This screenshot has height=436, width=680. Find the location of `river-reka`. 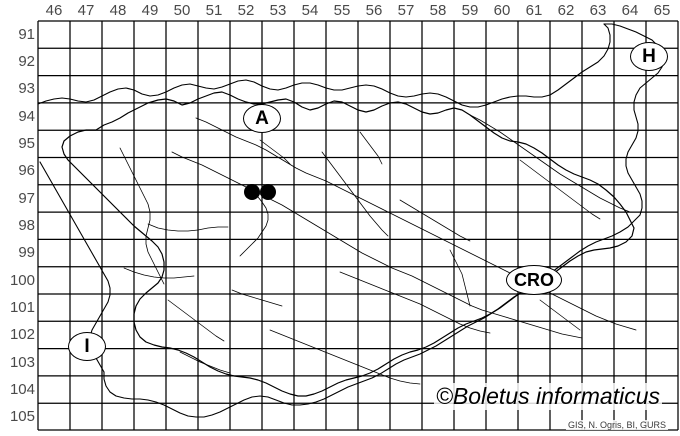

river-reka is located at coordinates (196, 320).